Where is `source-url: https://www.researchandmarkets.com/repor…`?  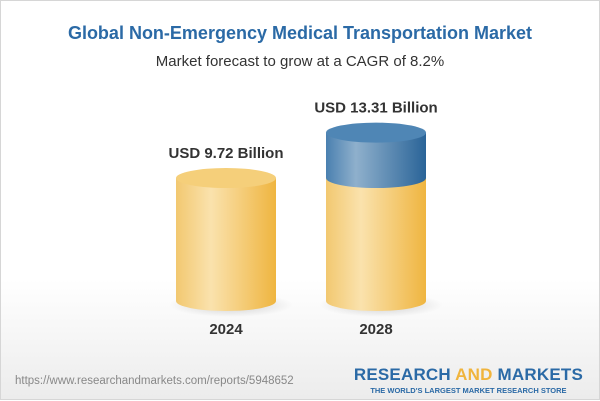
source-url: https://www.researchandmarkets.com/repor… is located at coordinates (154, 381).